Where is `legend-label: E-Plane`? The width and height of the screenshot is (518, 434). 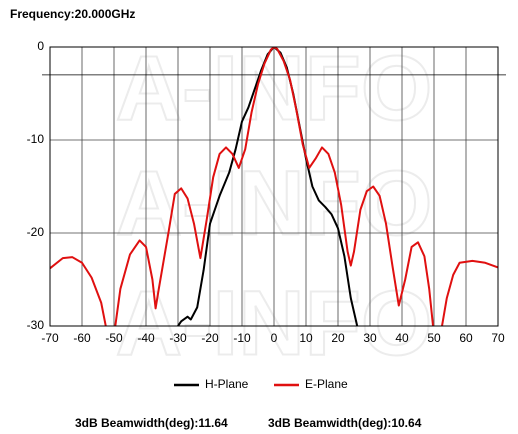 legend-label: E-Plane is located at coordinates (326, 384).